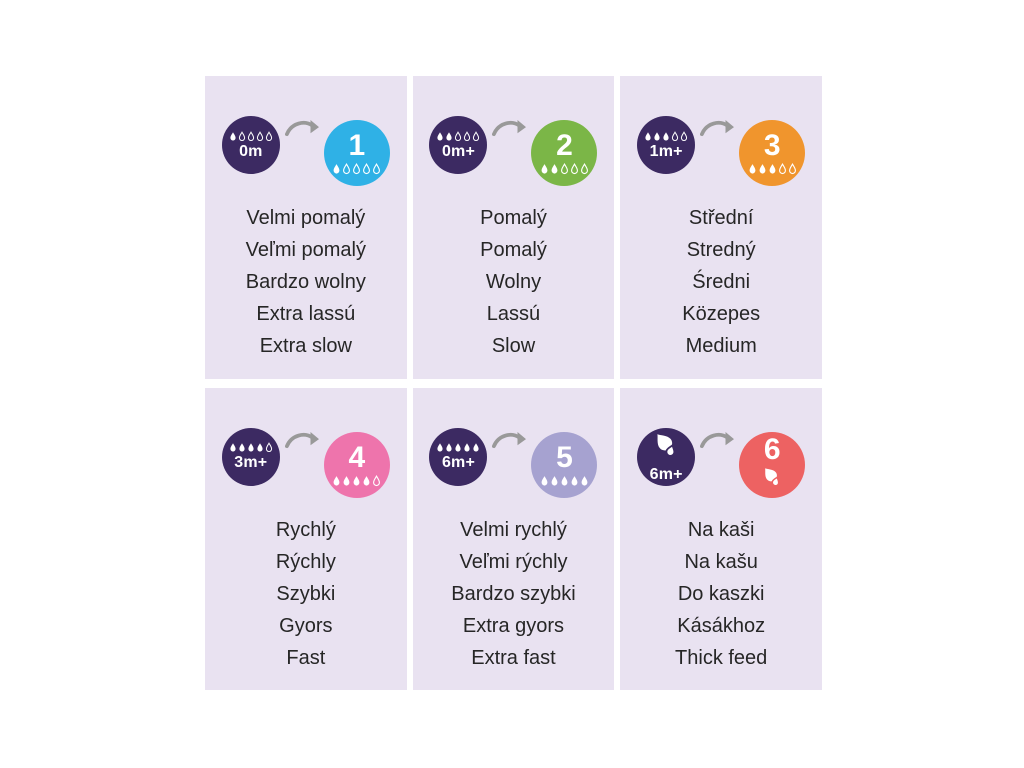 This screenshot has height=768, width=1024. Describe the element at coordinates (305, 250) in the screenshot. I see `flow-name: Veľmi pomalý` at that location.